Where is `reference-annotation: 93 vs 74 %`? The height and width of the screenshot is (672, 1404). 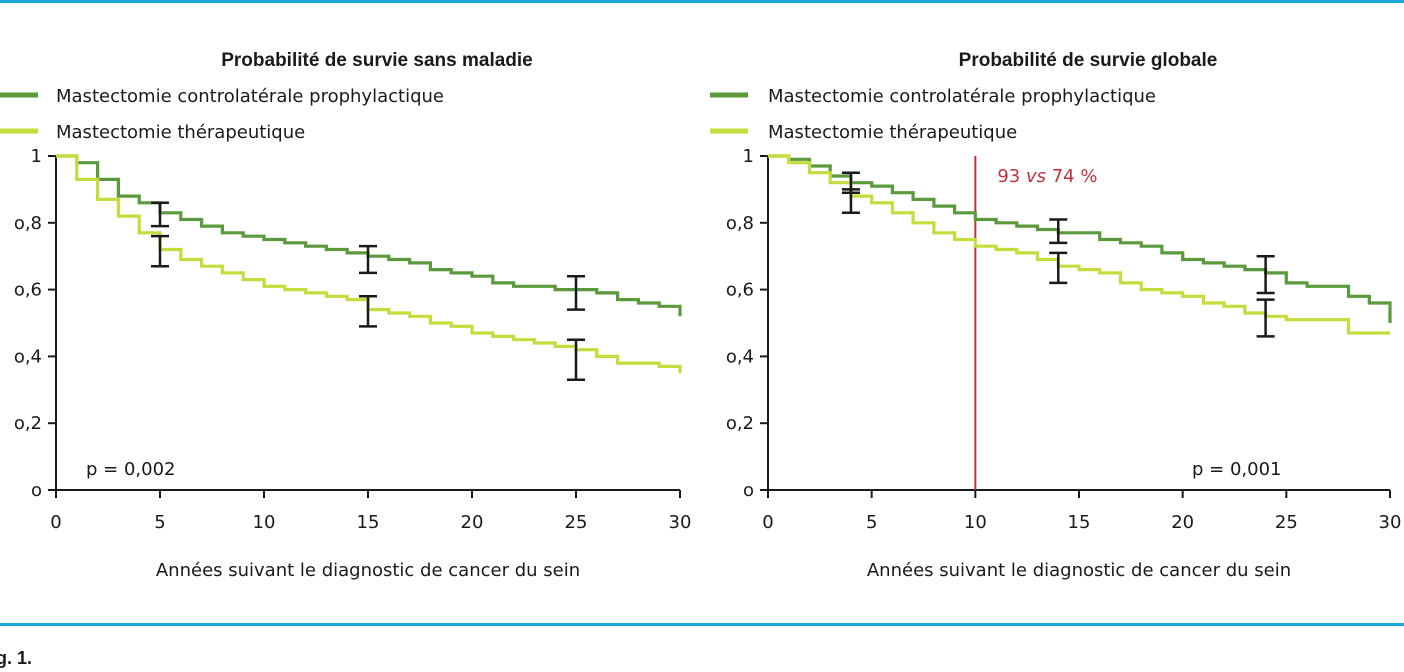
reference-annotation: 93 vs 74 % is located at coordinates (1047, 176).